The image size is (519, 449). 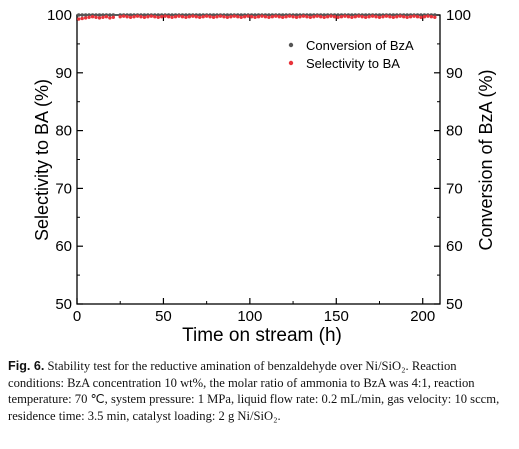 I want to click on series-layer, so click(x=257, y=17).